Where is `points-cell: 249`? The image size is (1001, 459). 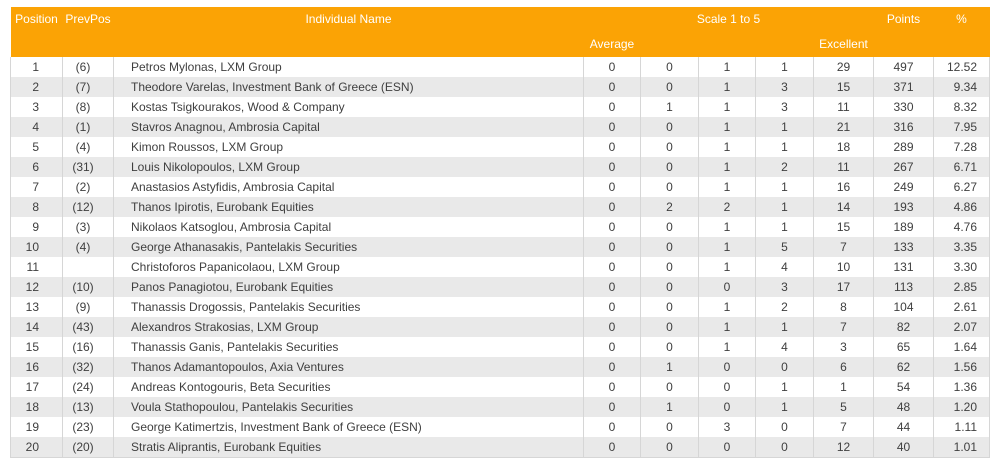
points-cell: 249 is located at coordinates (903, 187).